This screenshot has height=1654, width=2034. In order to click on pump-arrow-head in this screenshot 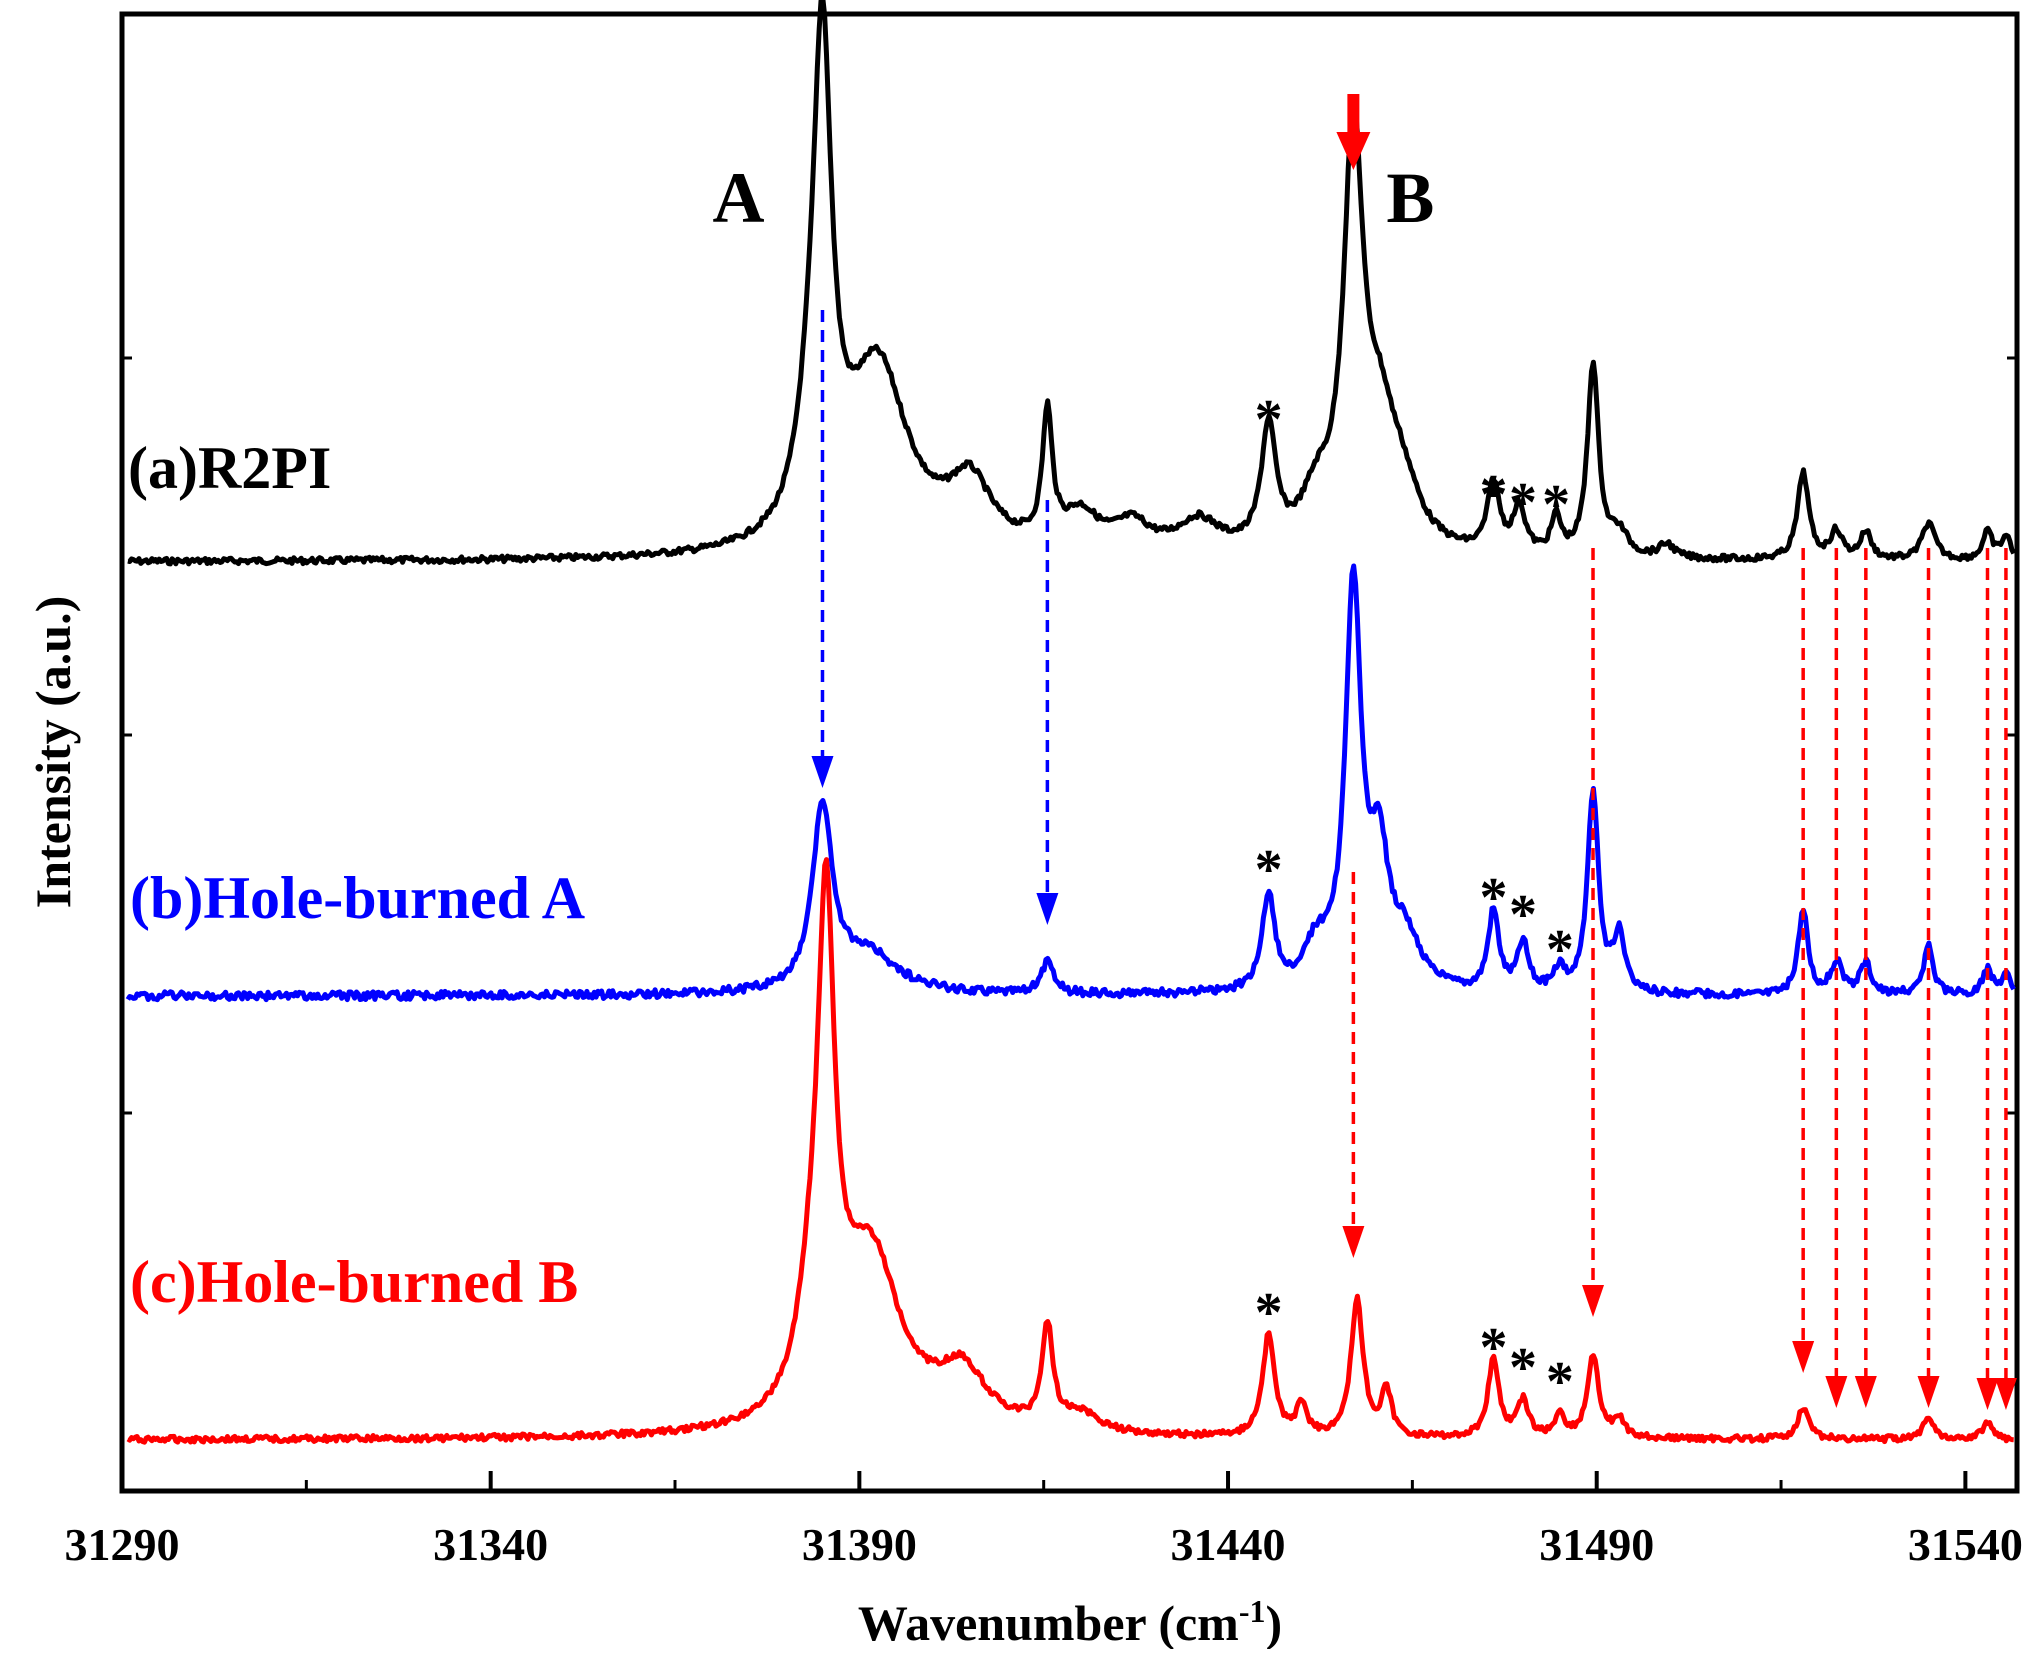, I will do `click(1353, 151)`.